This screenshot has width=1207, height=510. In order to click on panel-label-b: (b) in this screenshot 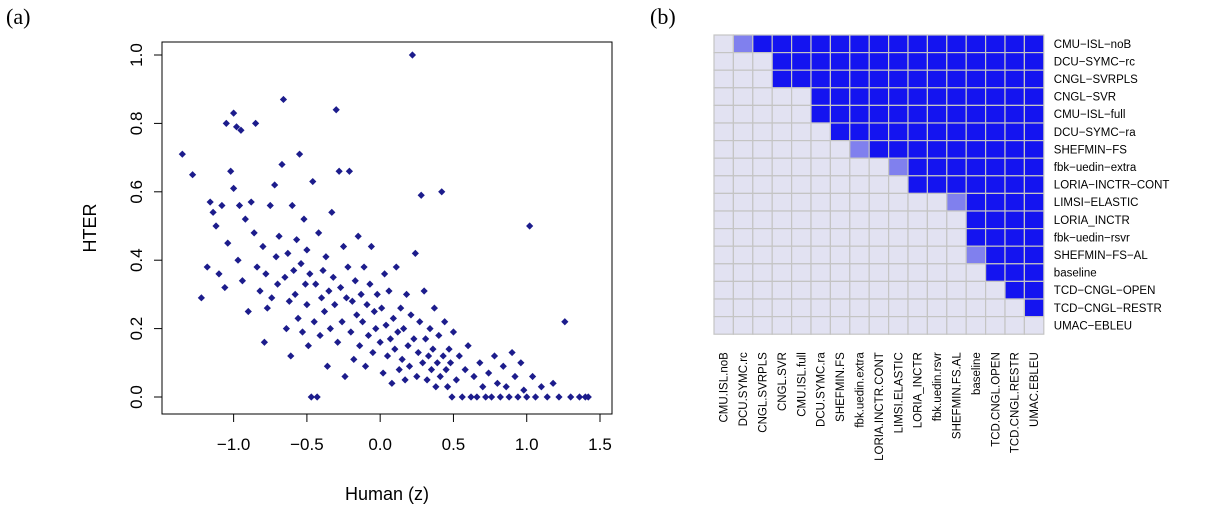, I will do `click(663, 16)`.